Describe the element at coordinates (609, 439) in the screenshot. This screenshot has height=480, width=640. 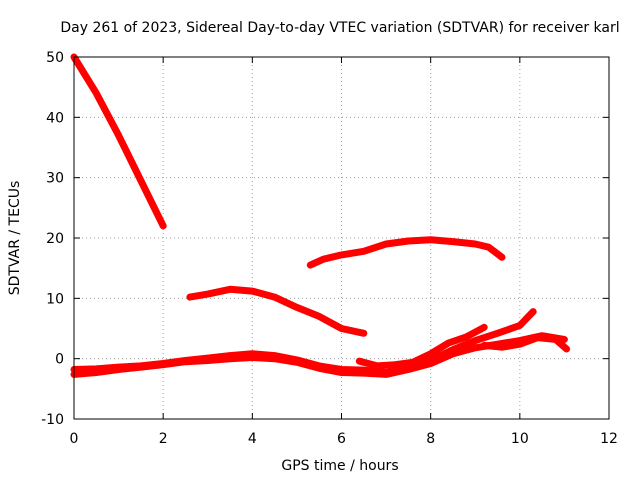
I see `x-tick-label: 12` at that location.